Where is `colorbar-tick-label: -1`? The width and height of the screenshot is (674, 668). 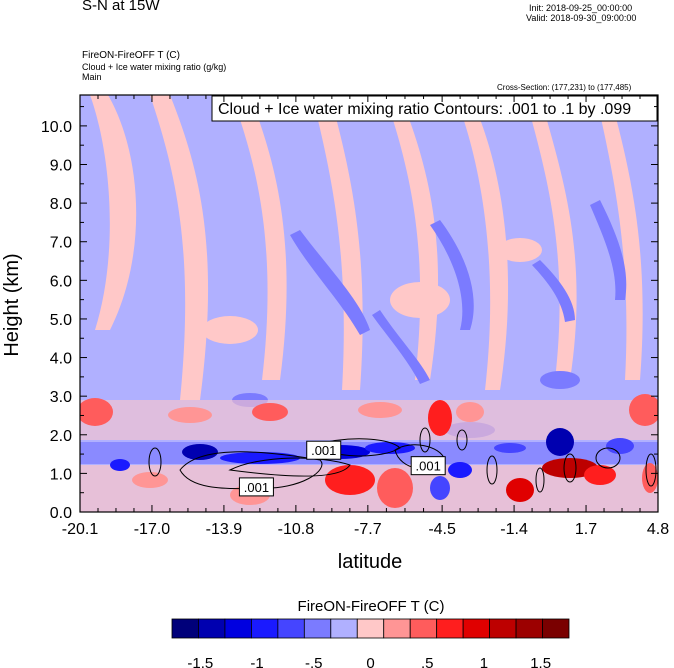
colorbar-tick-label: -1 is located at coordinates (256, 661).